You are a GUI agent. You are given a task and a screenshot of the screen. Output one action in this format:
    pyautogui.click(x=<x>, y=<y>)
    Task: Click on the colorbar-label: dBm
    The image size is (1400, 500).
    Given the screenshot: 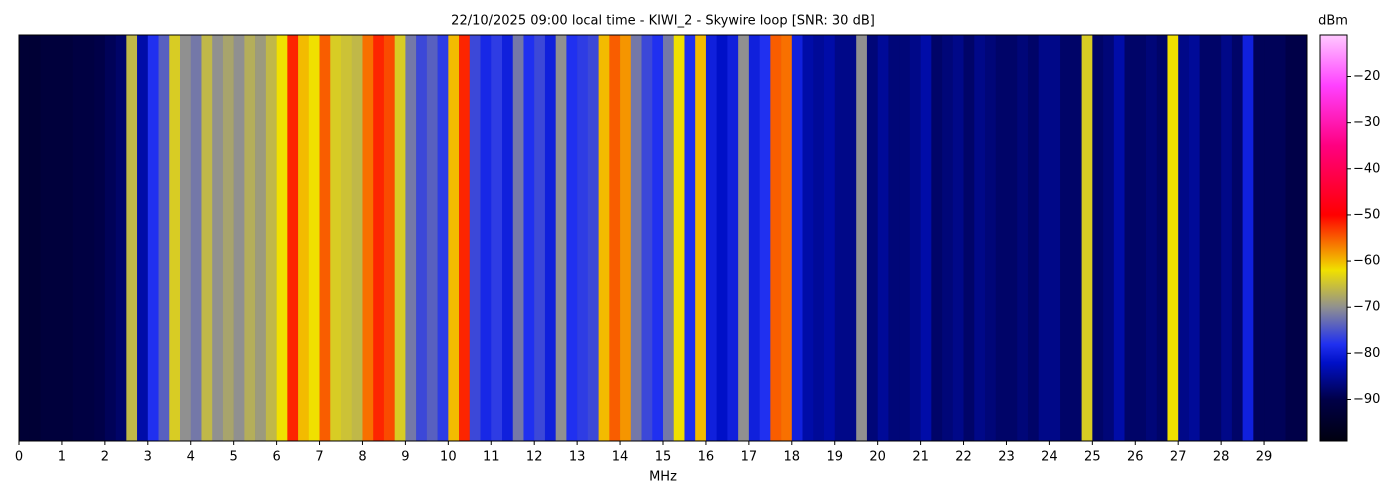 What is the action you would take?
    pyautogui.click(x=1333, y=21)
    